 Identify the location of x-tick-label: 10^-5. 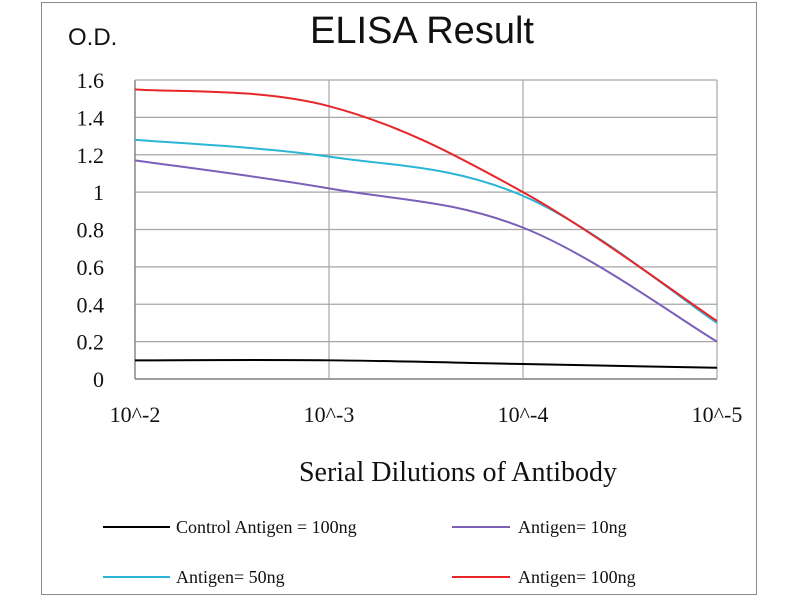
(717, 414).